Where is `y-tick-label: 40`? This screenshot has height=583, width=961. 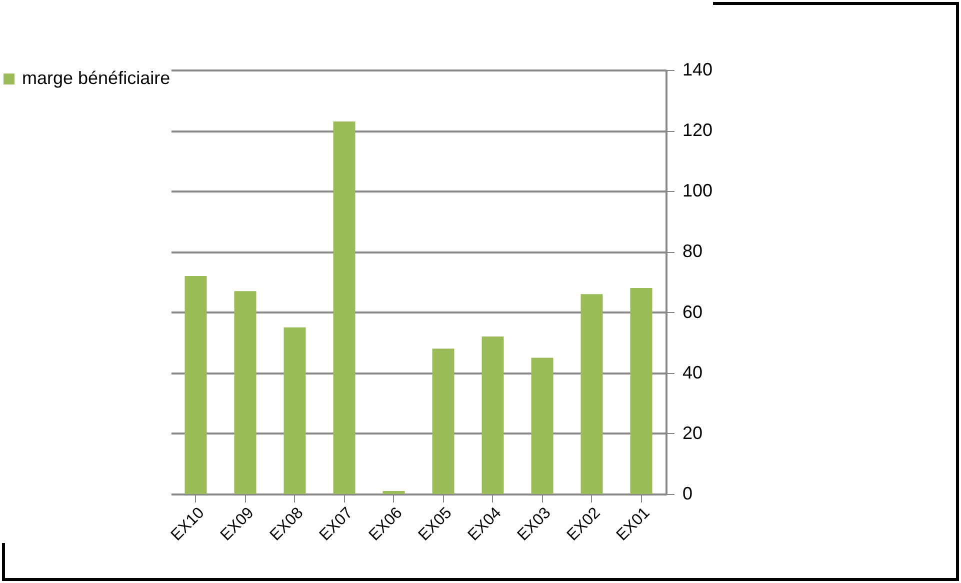 y-tick-label: 40 is located at coordinates (692, 372).